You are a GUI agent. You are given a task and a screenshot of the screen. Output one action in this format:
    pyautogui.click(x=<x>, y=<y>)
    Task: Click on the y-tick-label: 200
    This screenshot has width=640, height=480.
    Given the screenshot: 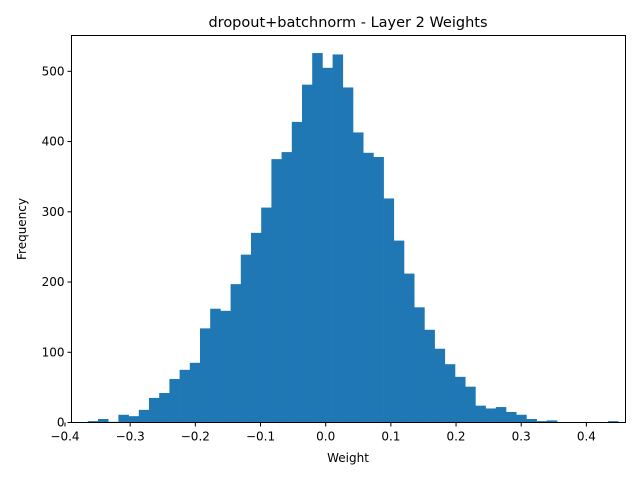 What is the action you would take?
    pyautogui.click(x=53, y=282)
    